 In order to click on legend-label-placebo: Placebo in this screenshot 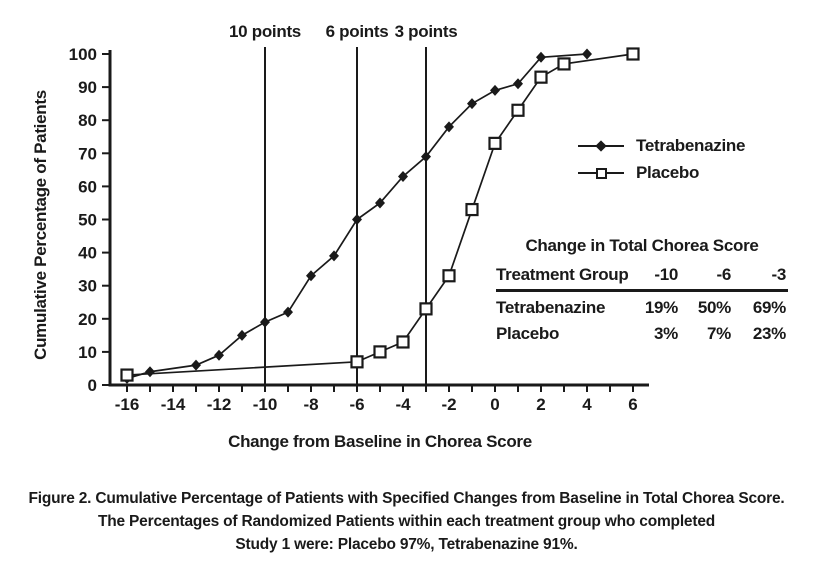, I will do `click(668, 172)`.